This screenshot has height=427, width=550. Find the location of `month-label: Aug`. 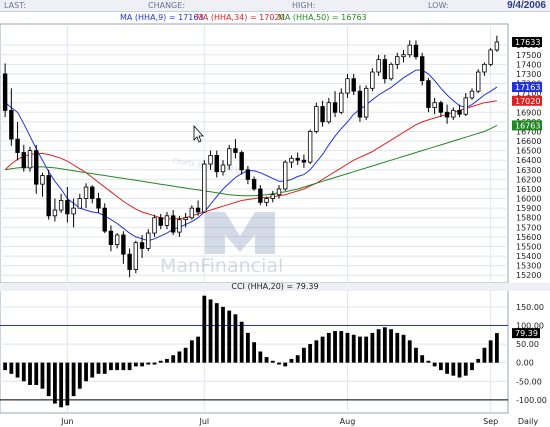

month-label: Aug is located at coordinates (348, 421).